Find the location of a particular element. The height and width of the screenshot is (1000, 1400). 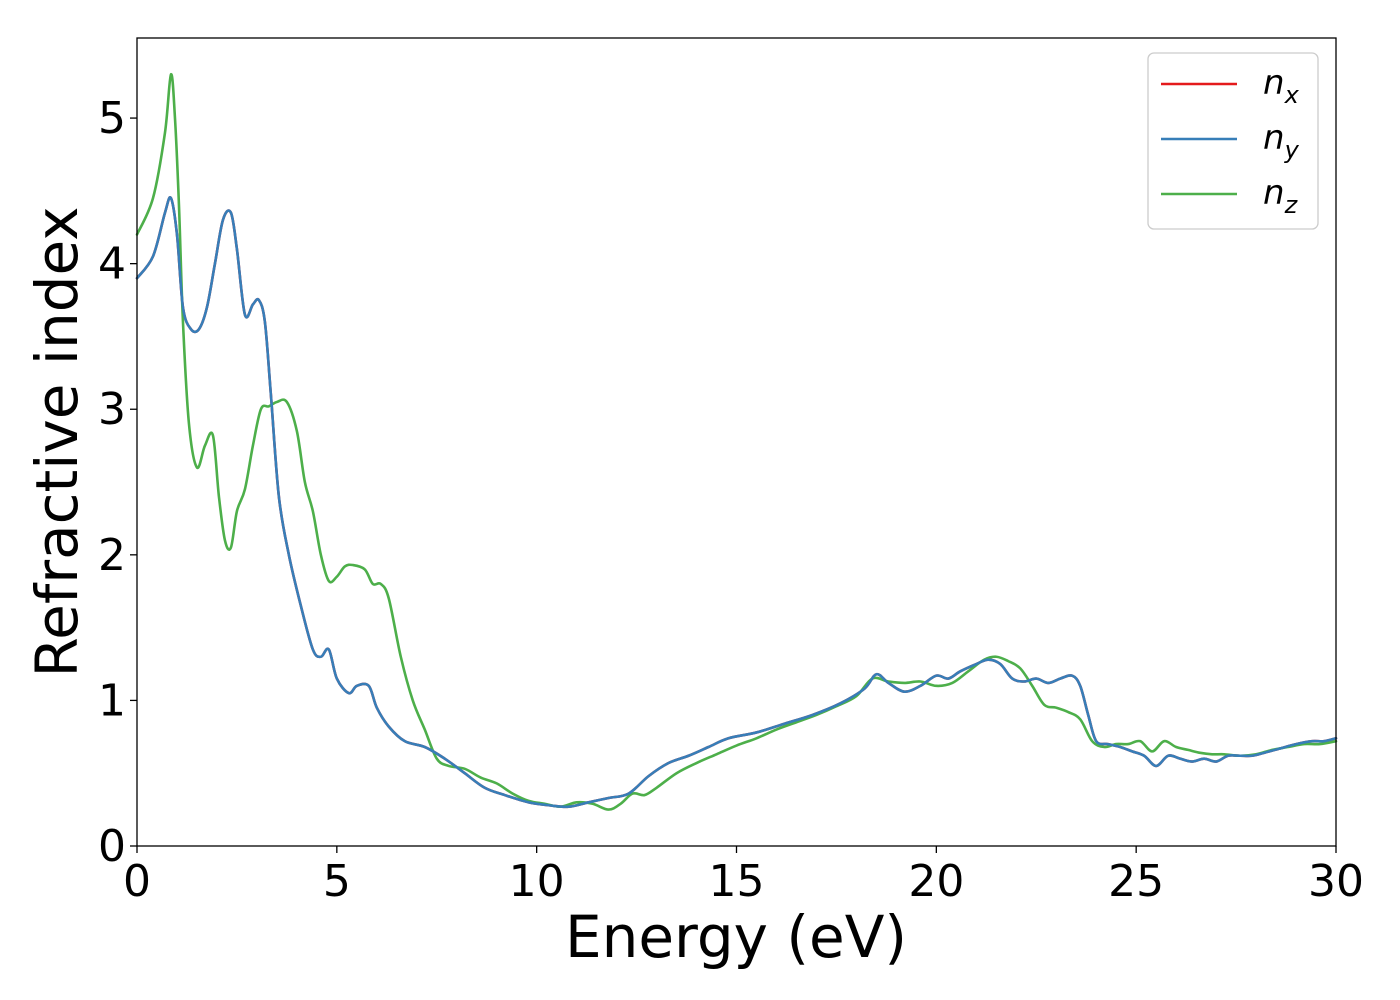

y-tick-label: 0 is located at coordinates (112, 846).